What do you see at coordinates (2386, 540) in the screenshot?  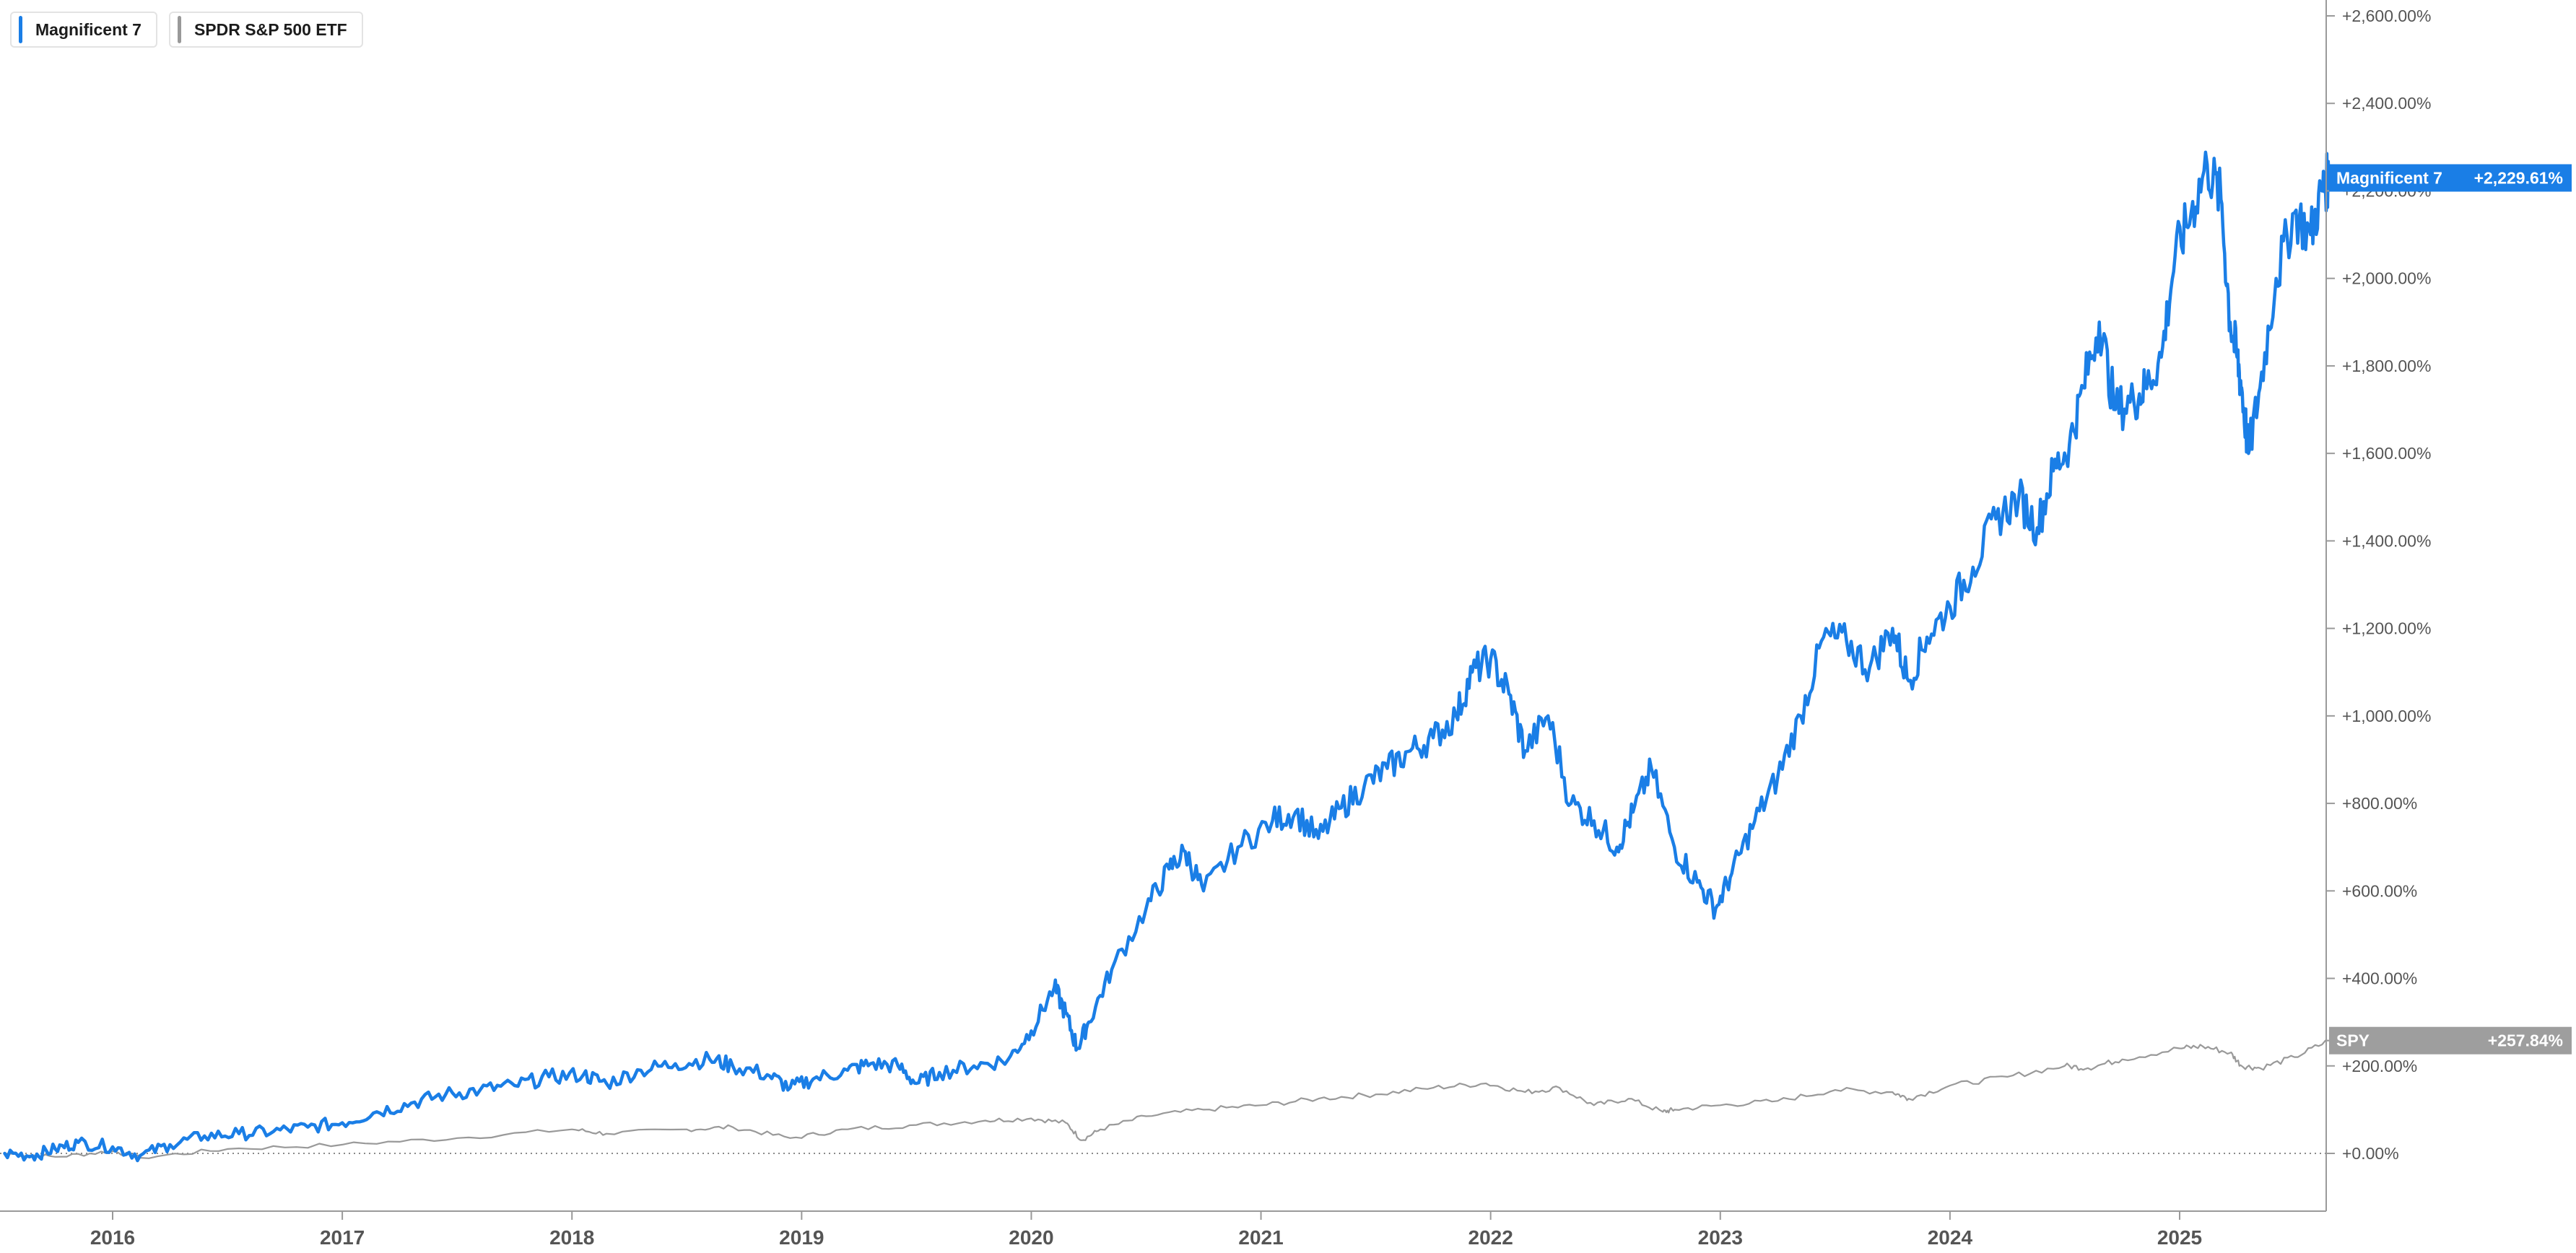 I see `y-tick-label: +1,400.00%` at bounding box center [2386, 540].